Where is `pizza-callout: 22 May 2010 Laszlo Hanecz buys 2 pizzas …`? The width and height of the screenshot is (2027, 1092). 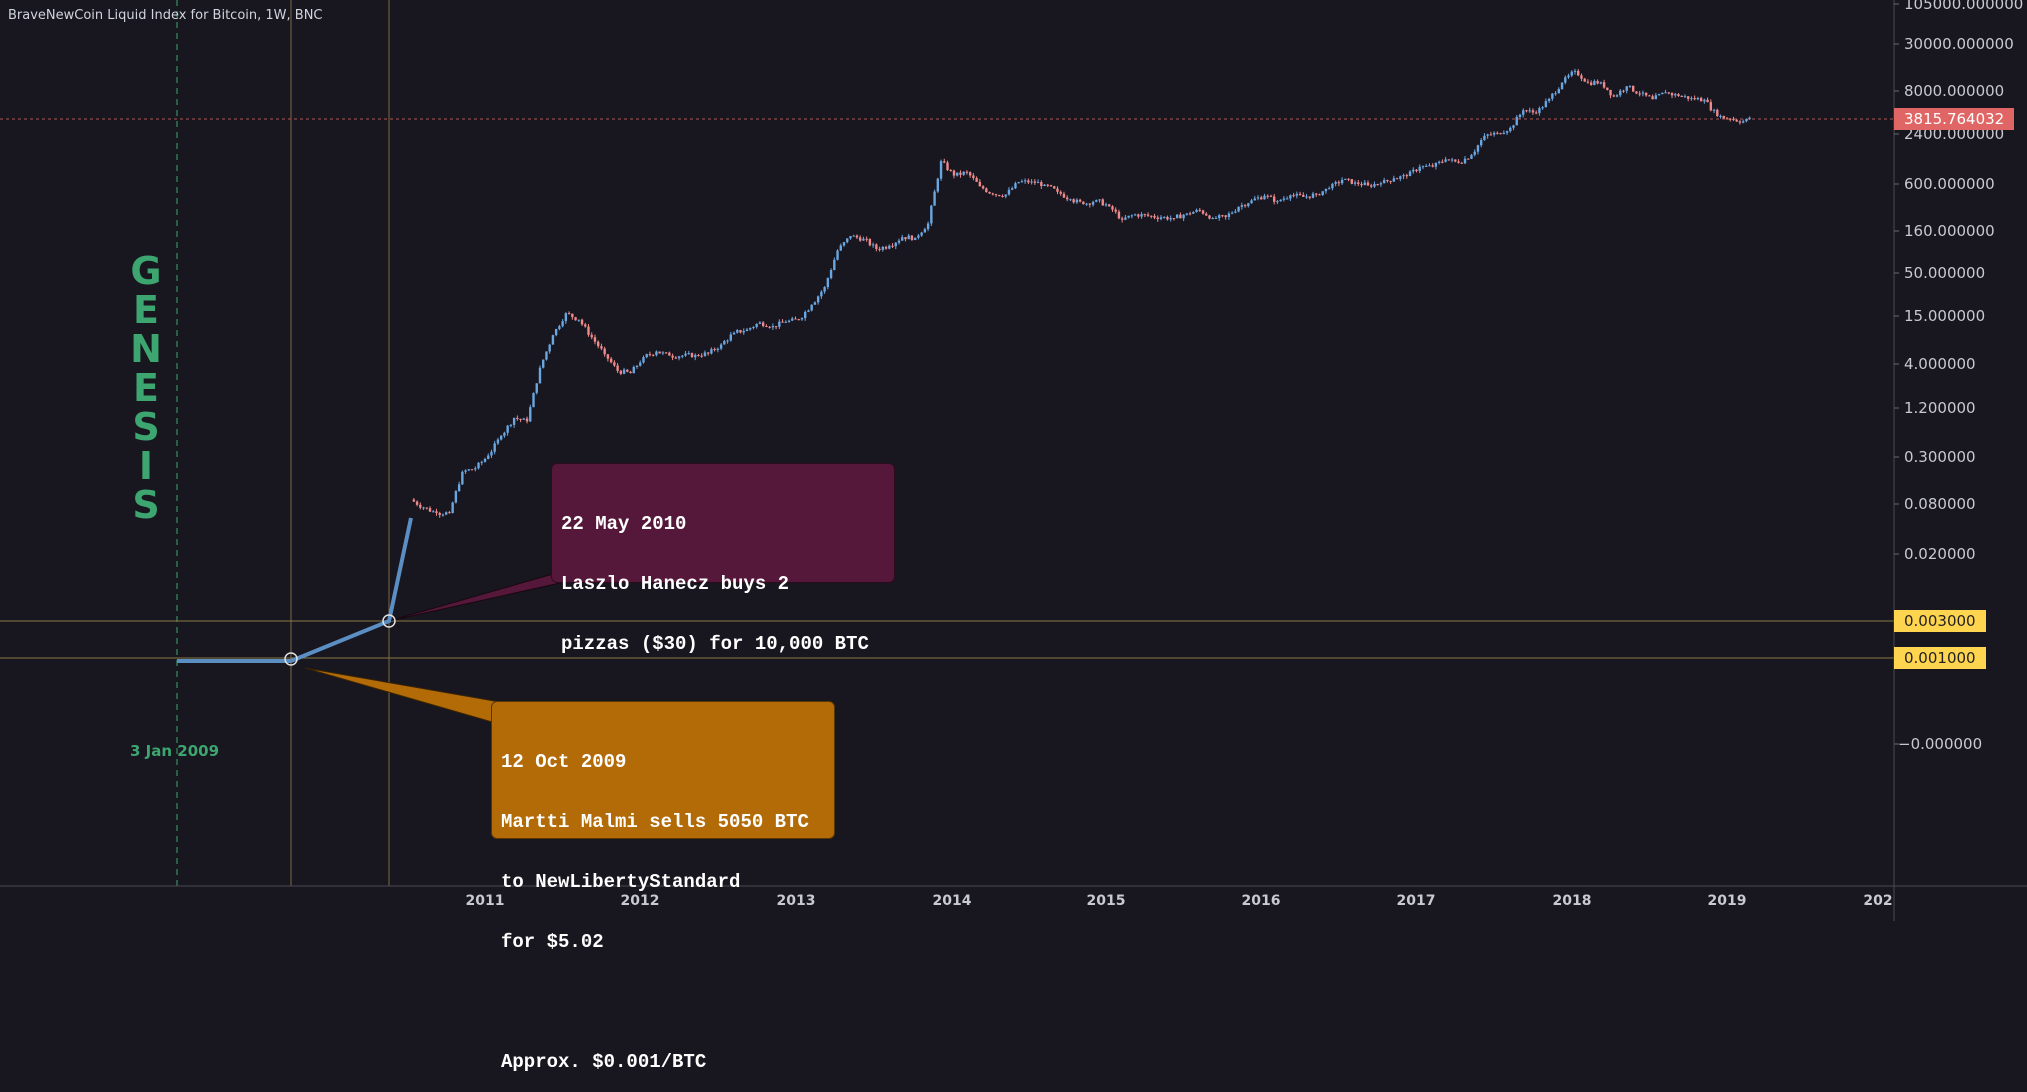 pizza-callout: 22 May 2010 Laszlo Hanecz buys 2 pizzas … is located at coordinates (723, 618).